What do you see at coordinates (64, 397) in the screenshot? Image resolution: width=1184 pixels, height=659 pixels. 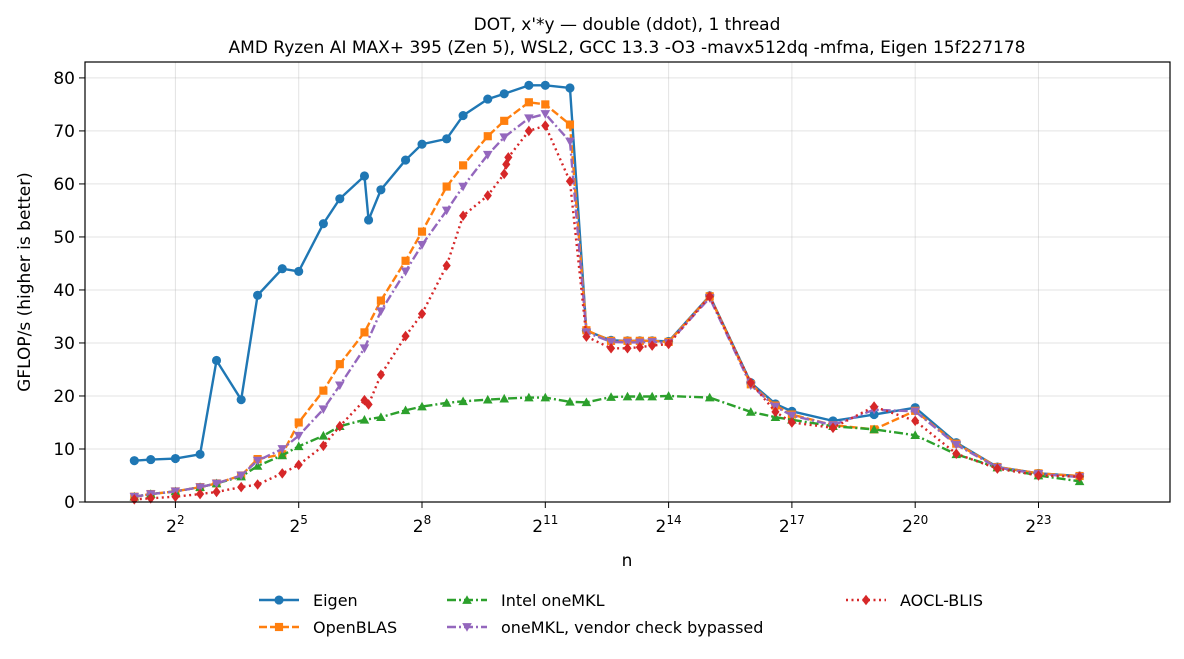 I see `y-tick-label: 20` at bounding box center [64, 397].